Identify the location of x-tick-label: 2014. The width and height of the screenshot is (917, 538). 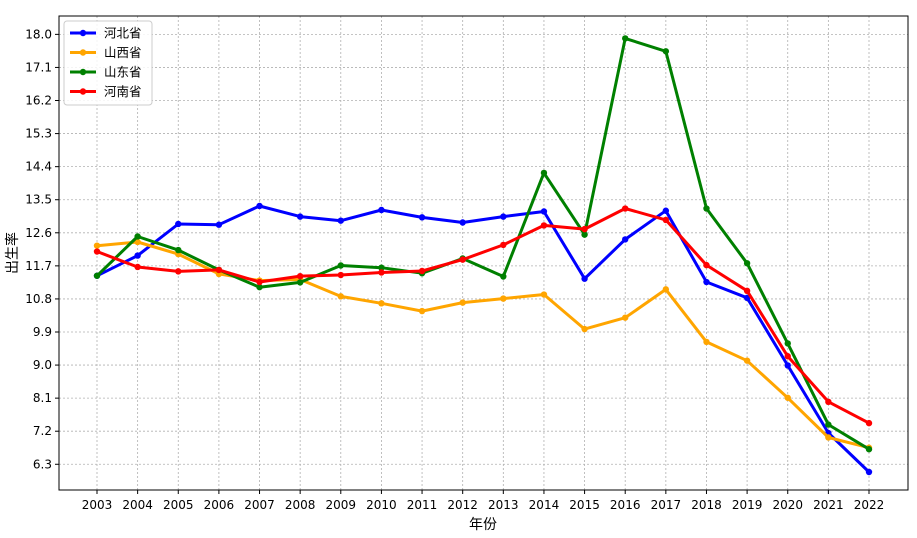
(544, 505).